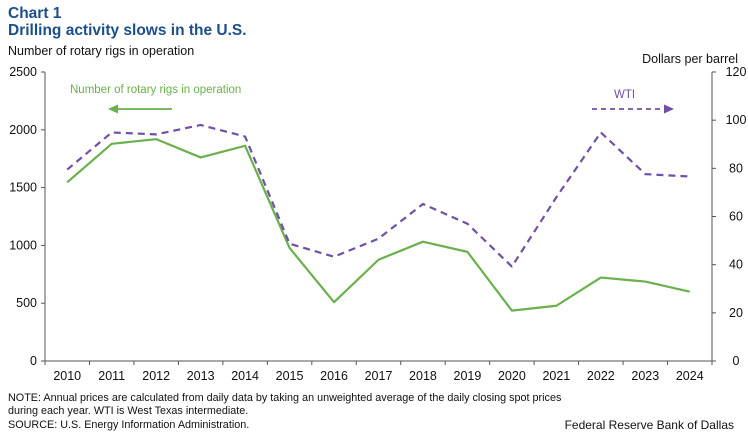  What do you see at coordinates (23, 72) in the screenshot?
I see `y-left-tick-label: 2500` at bounding box center [23, 72].